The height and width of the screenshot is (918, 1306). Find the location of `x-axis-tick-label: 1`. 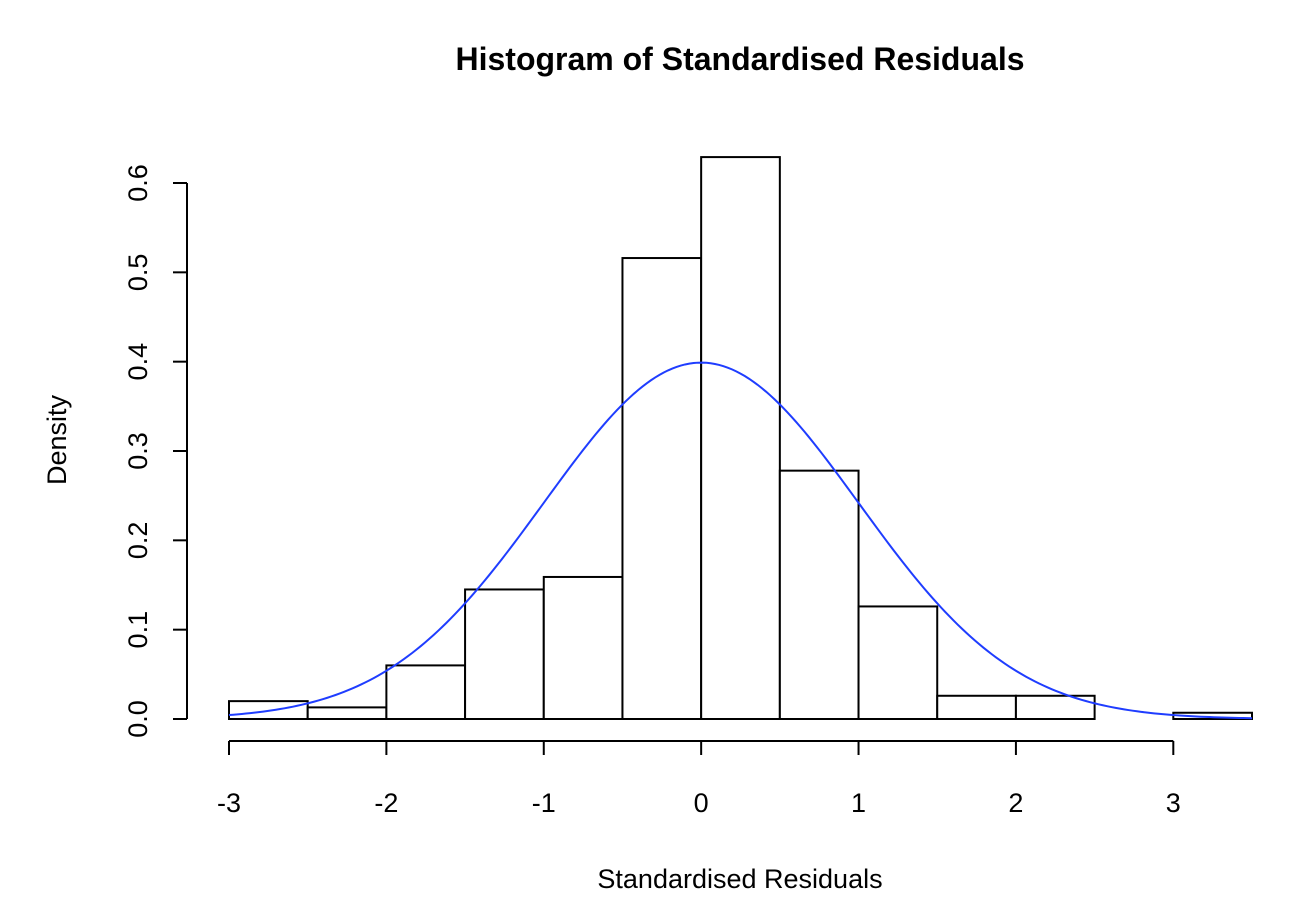

x-axis-tick-label: 1 is located at coordinates (858, 803).